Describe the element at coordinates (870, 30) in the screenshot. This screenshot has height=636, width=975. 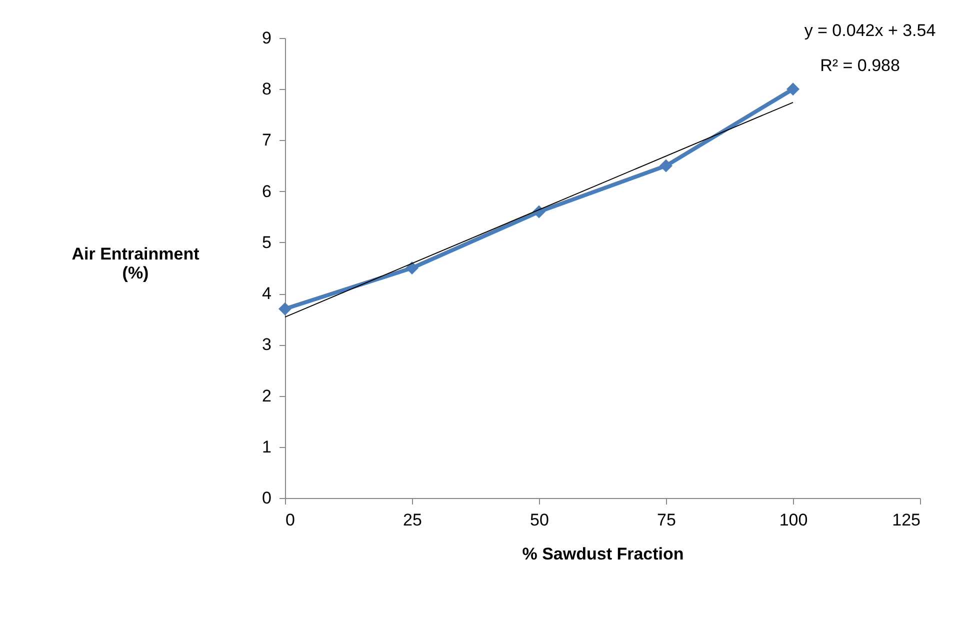
I see `annotation: y = 0.042x + 3.54` at that location.